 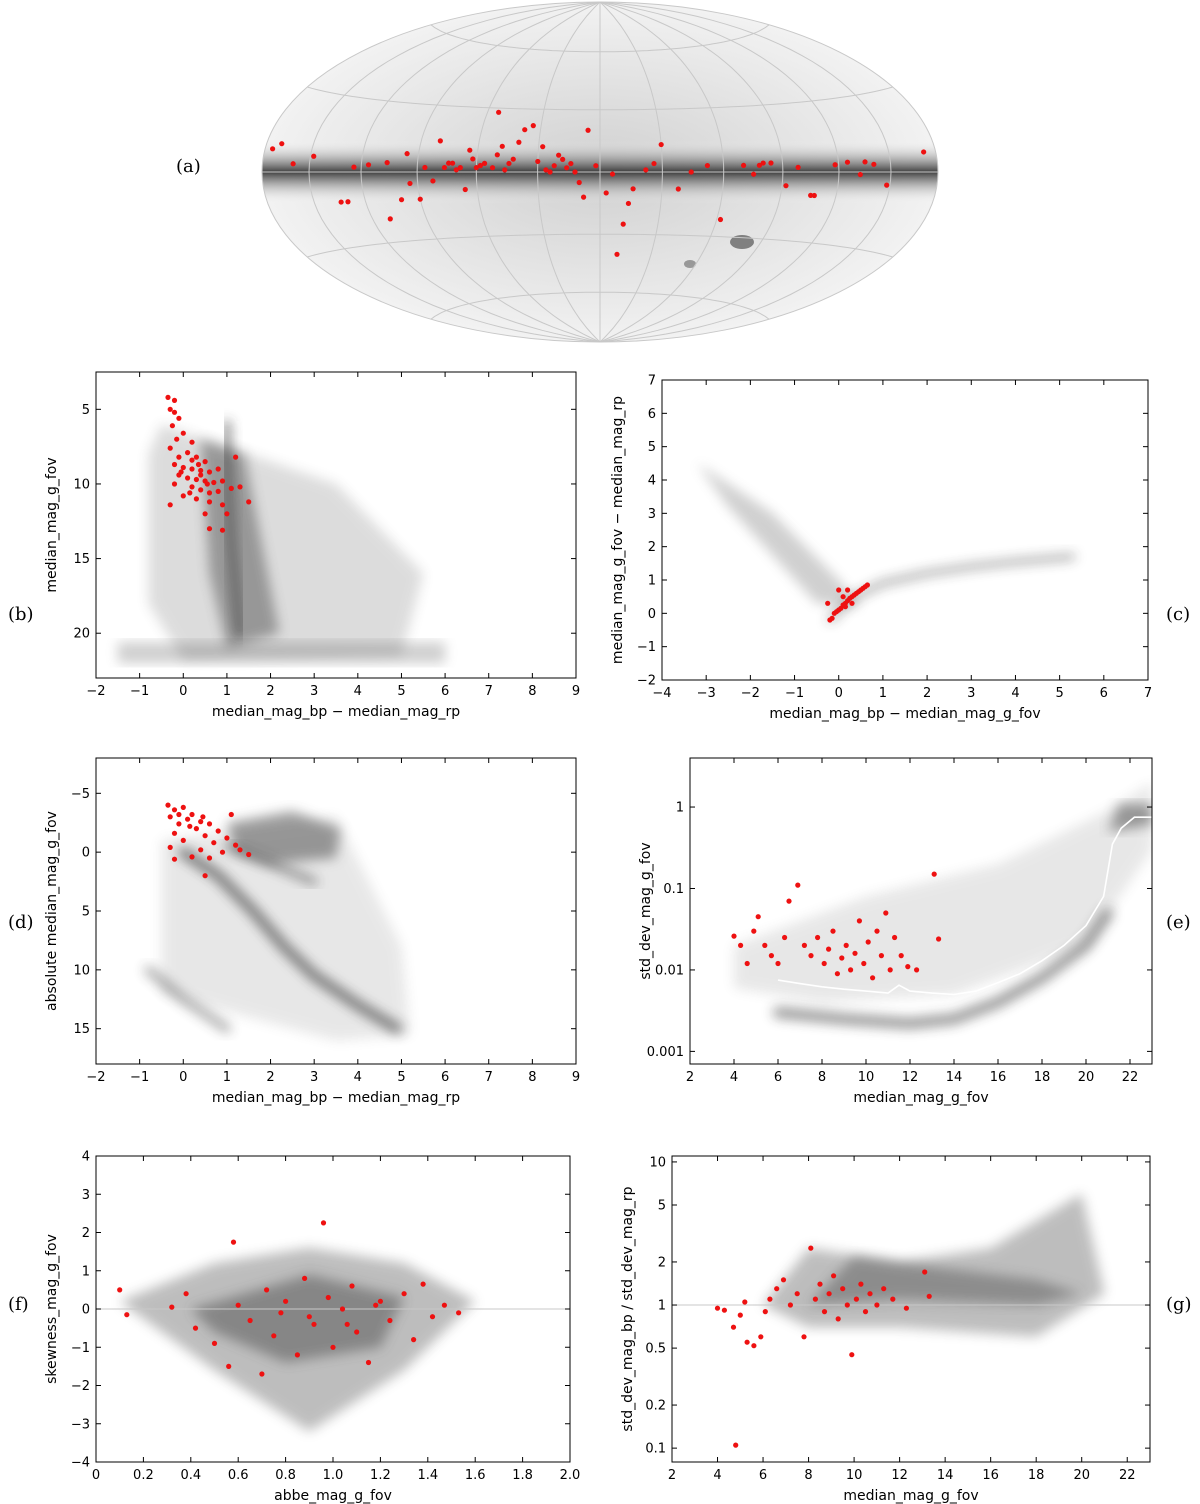 I want to click on y-tick-label: 10, so click(x=657, y=1162).